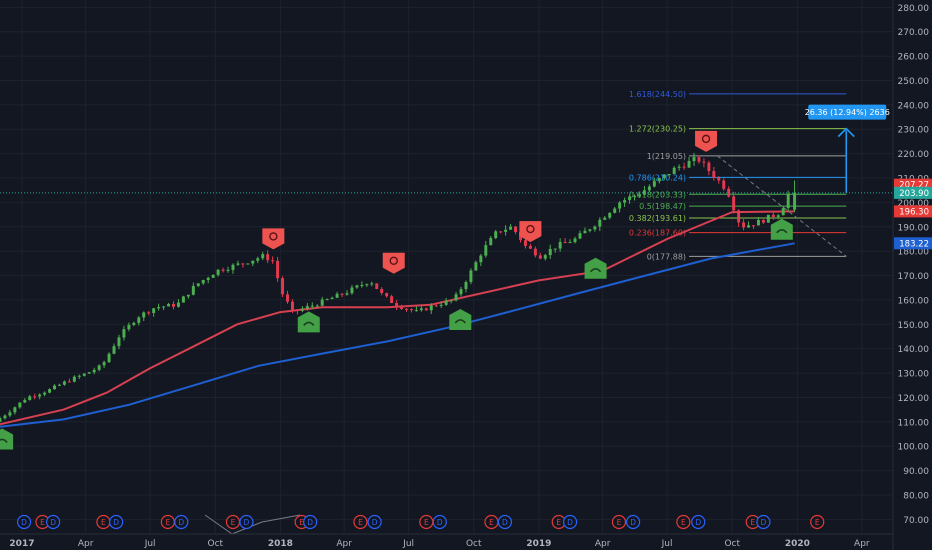 Image resolution: width=932 pixels, height=550 pixels. Describe the element at coordinates (914, 301) in the screenshot. I see `price-axis-label: 160.00` at that location.